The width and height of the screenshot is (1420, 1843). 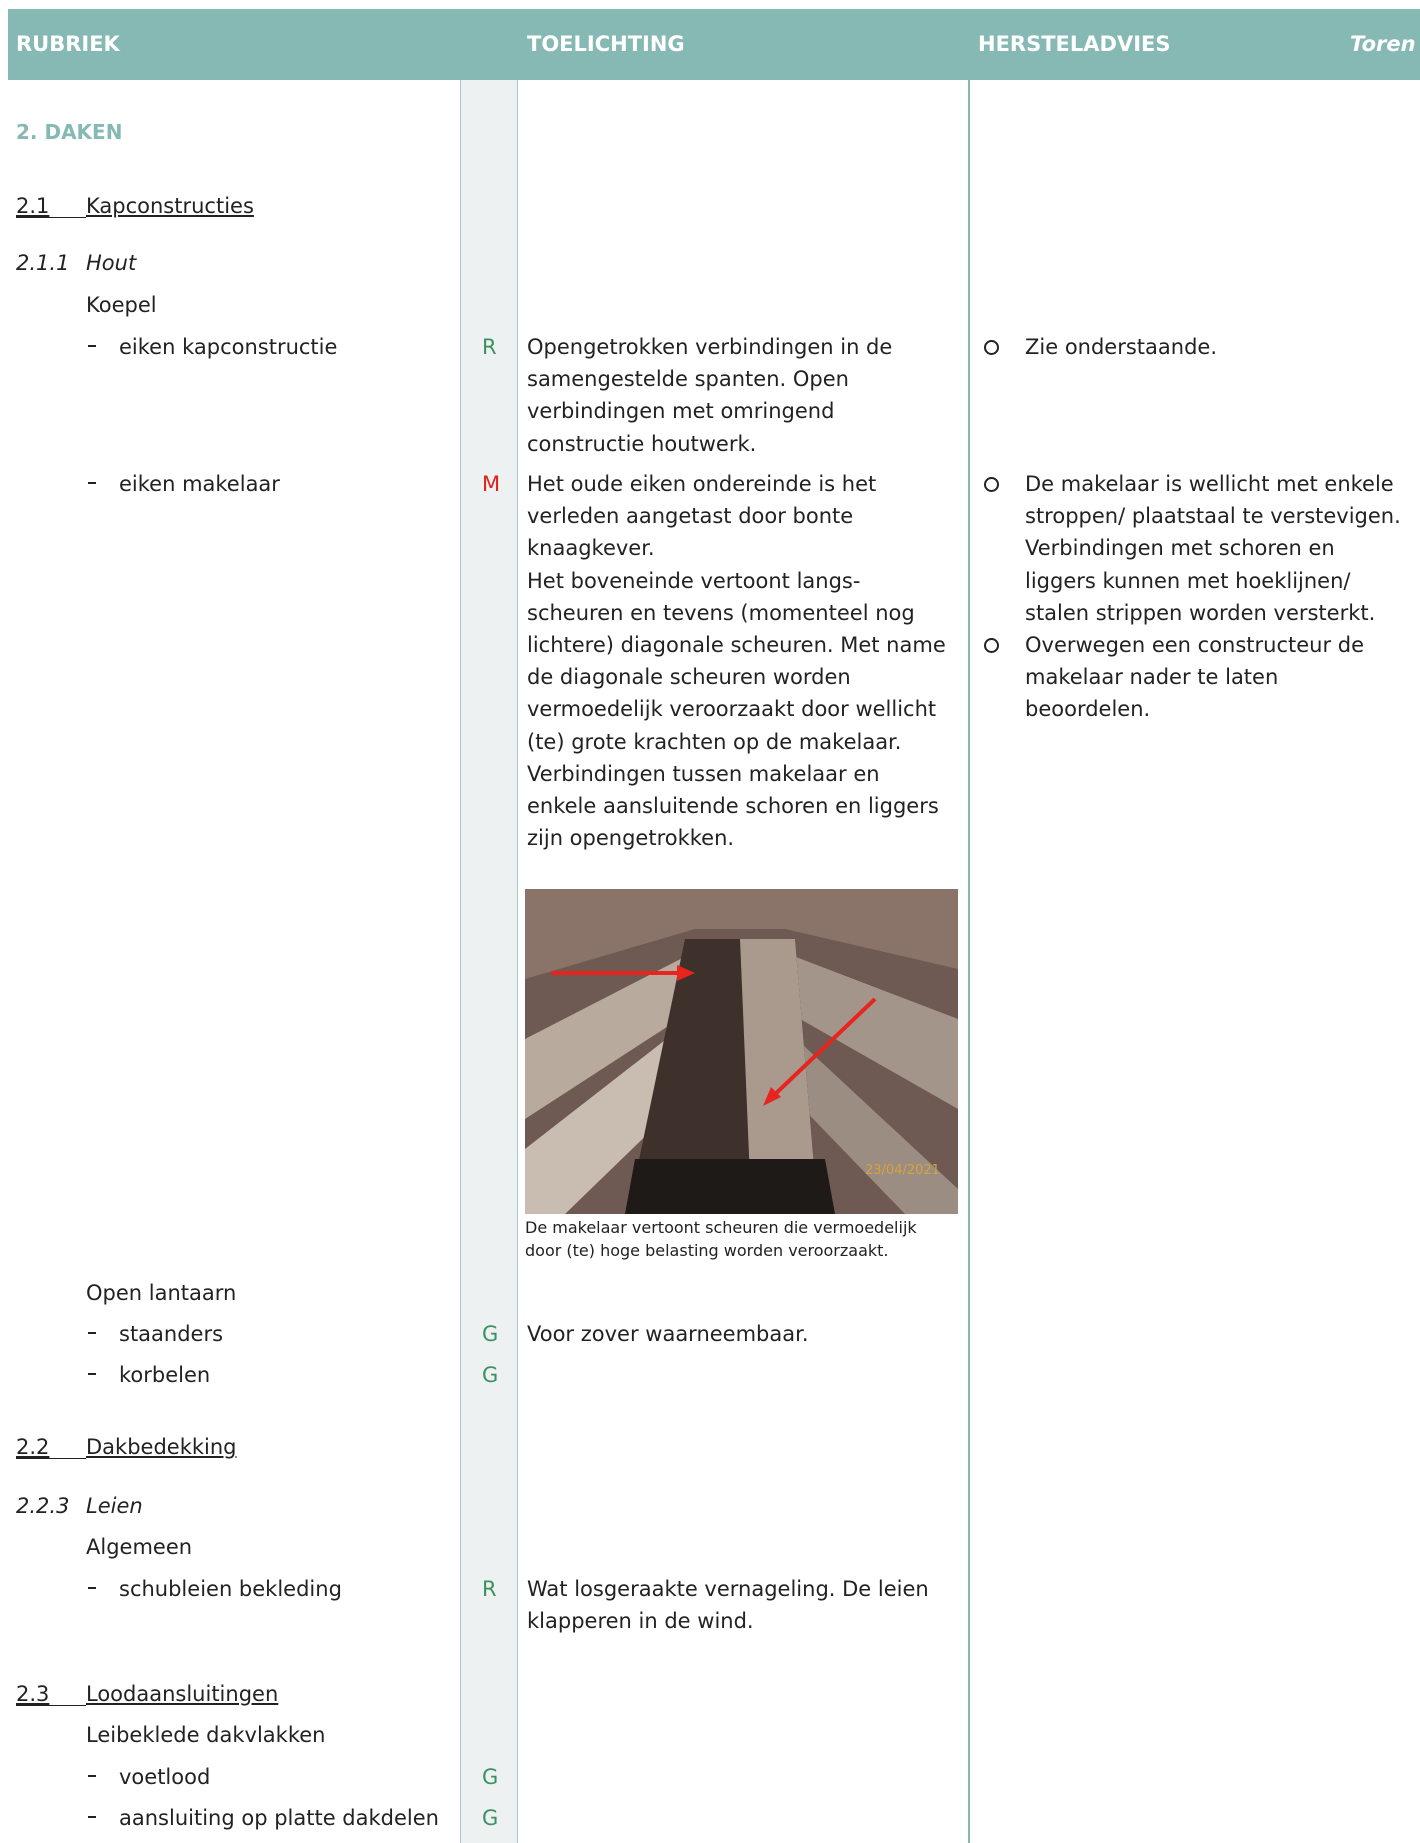 I want to click on score: M, so click(x=491, y=484).